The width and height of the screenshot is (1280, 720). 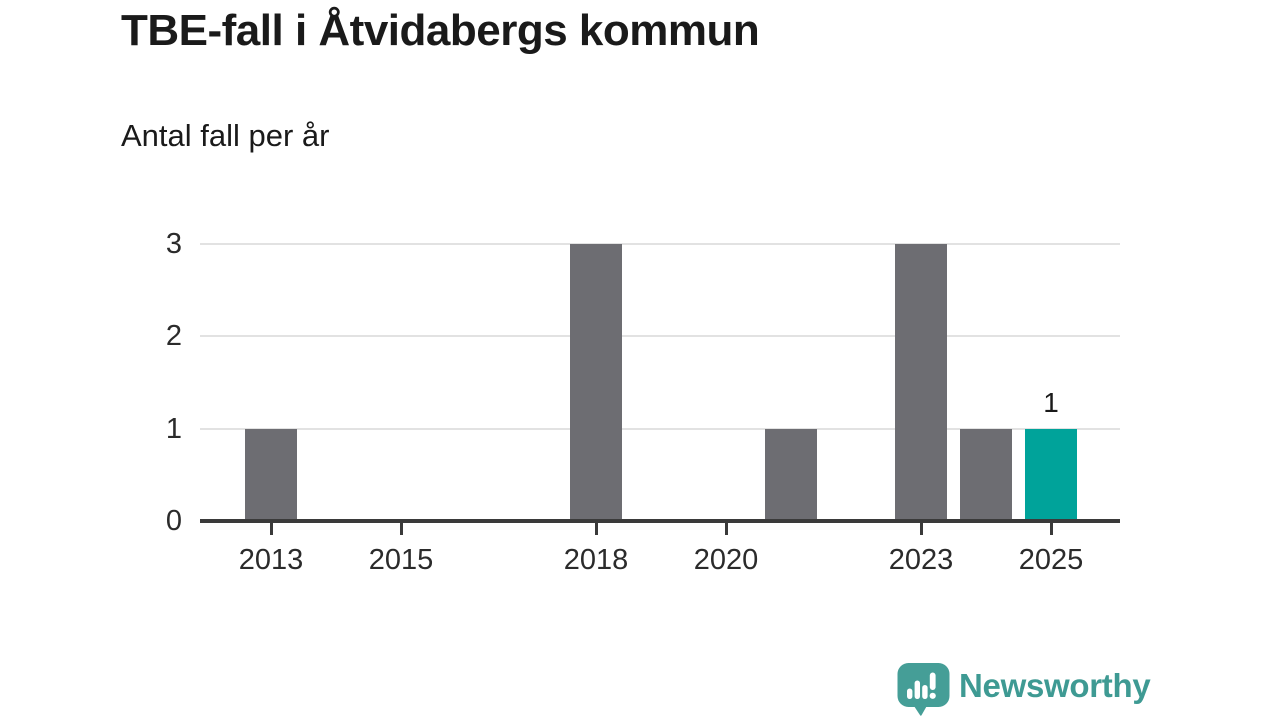 What do you see at coordinates (271, 529) in the screenshot?
I see `x-tick-2013` at bounding box center [271, 529].